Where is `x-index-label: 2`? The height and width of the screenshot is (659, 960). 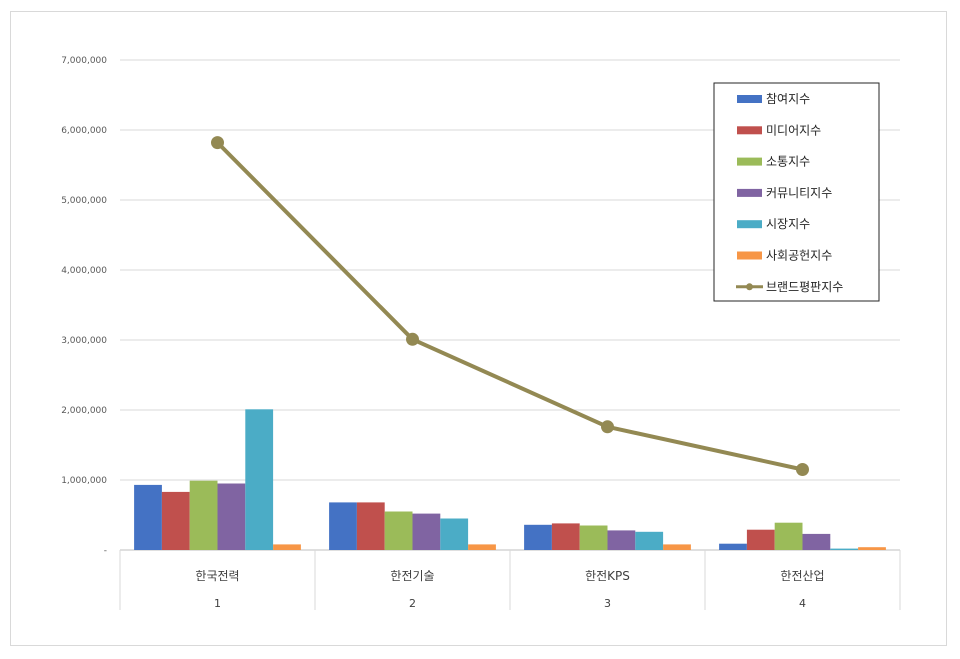
x-index-label: 2 is located at coordinates (412, 603).